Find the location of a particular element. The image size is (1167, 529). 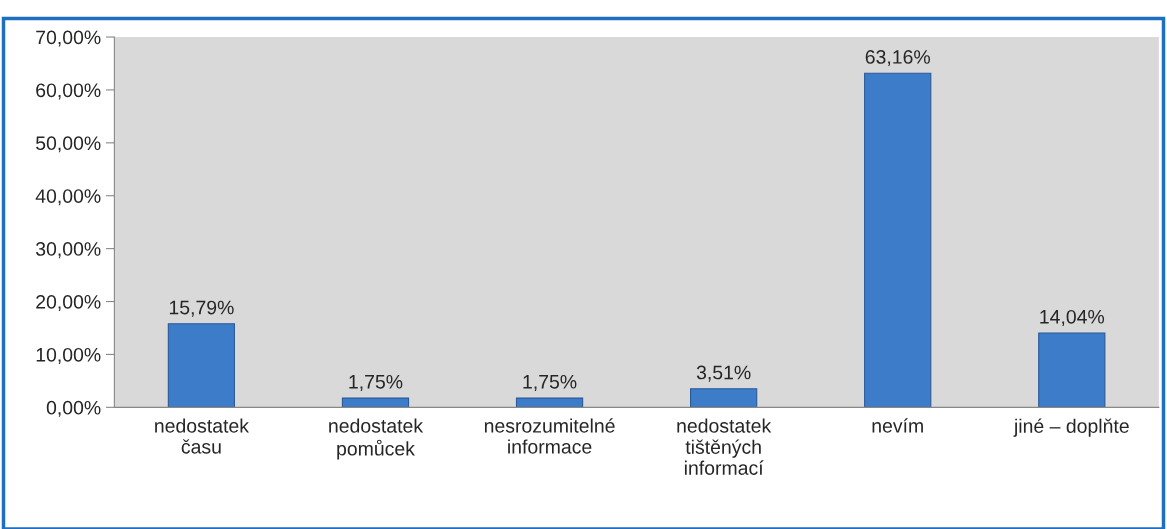

x-tick-label: jiné – doplňte is located at coordinates (1071, 427).